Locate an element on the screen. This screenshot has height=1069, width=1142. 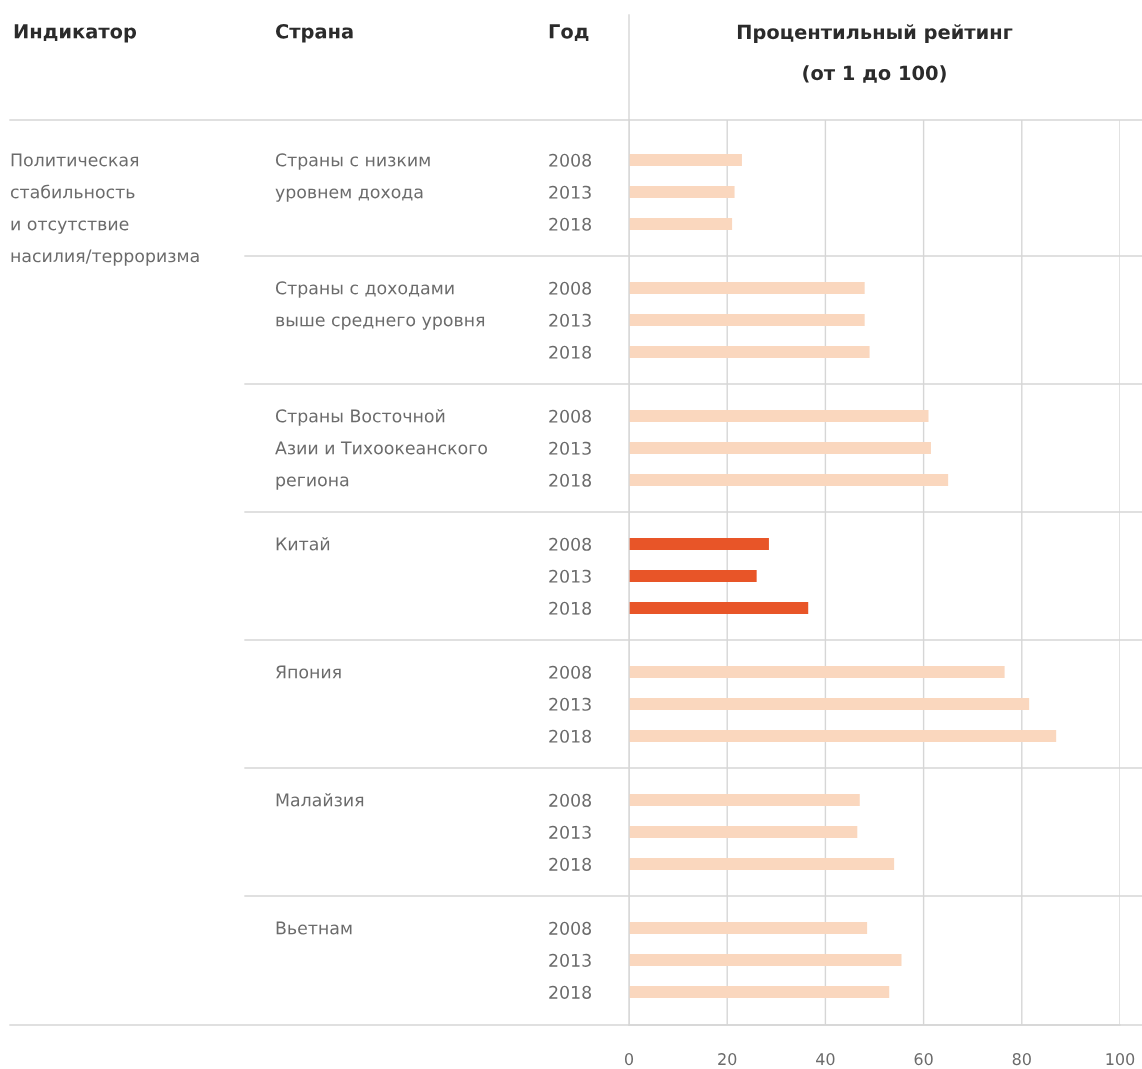
text: Политическая стабильность и отсутствие насилия/терроризма is located at coordinates (104, 209).